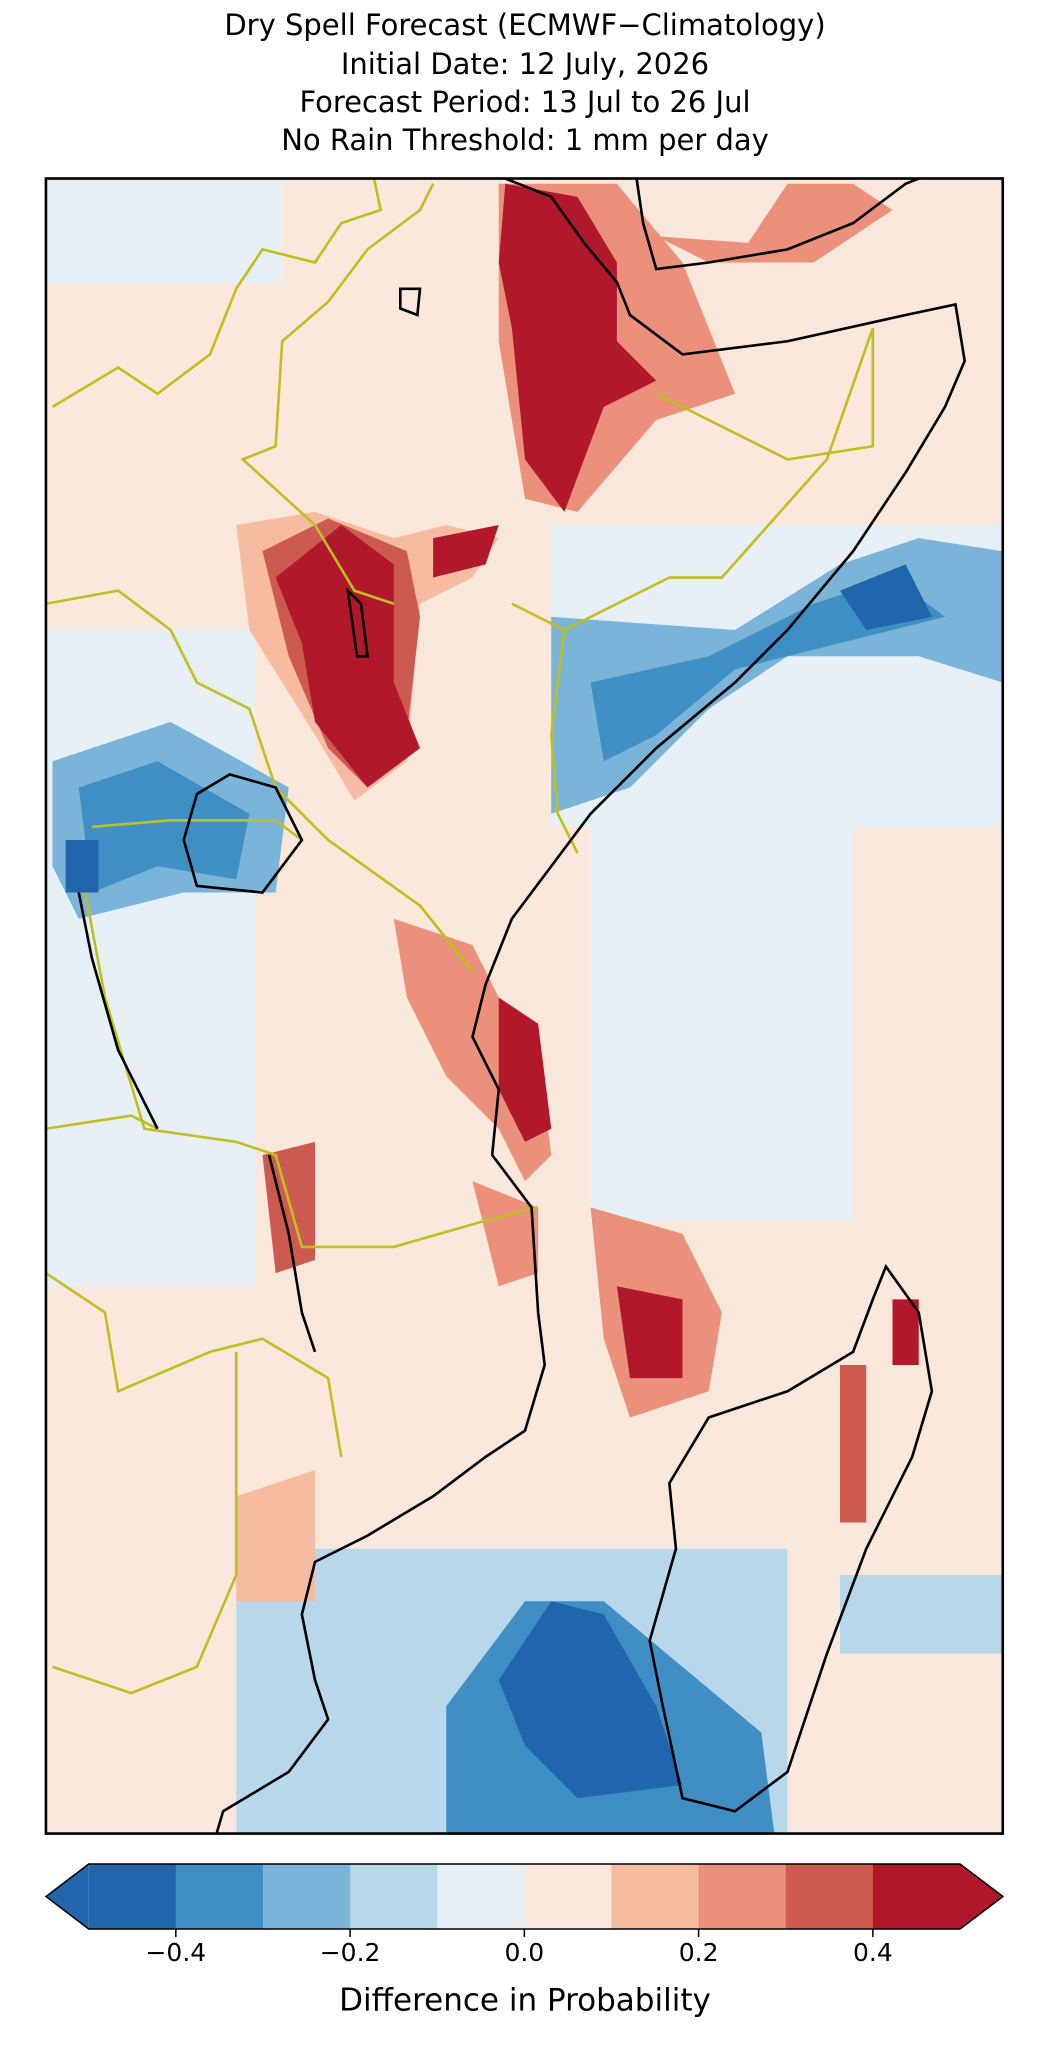  What do you see at coordinates (175, 1952) in the screenshot?
I see `colorbar-tick-label: −0.4` at bounding box center [175, 1952].